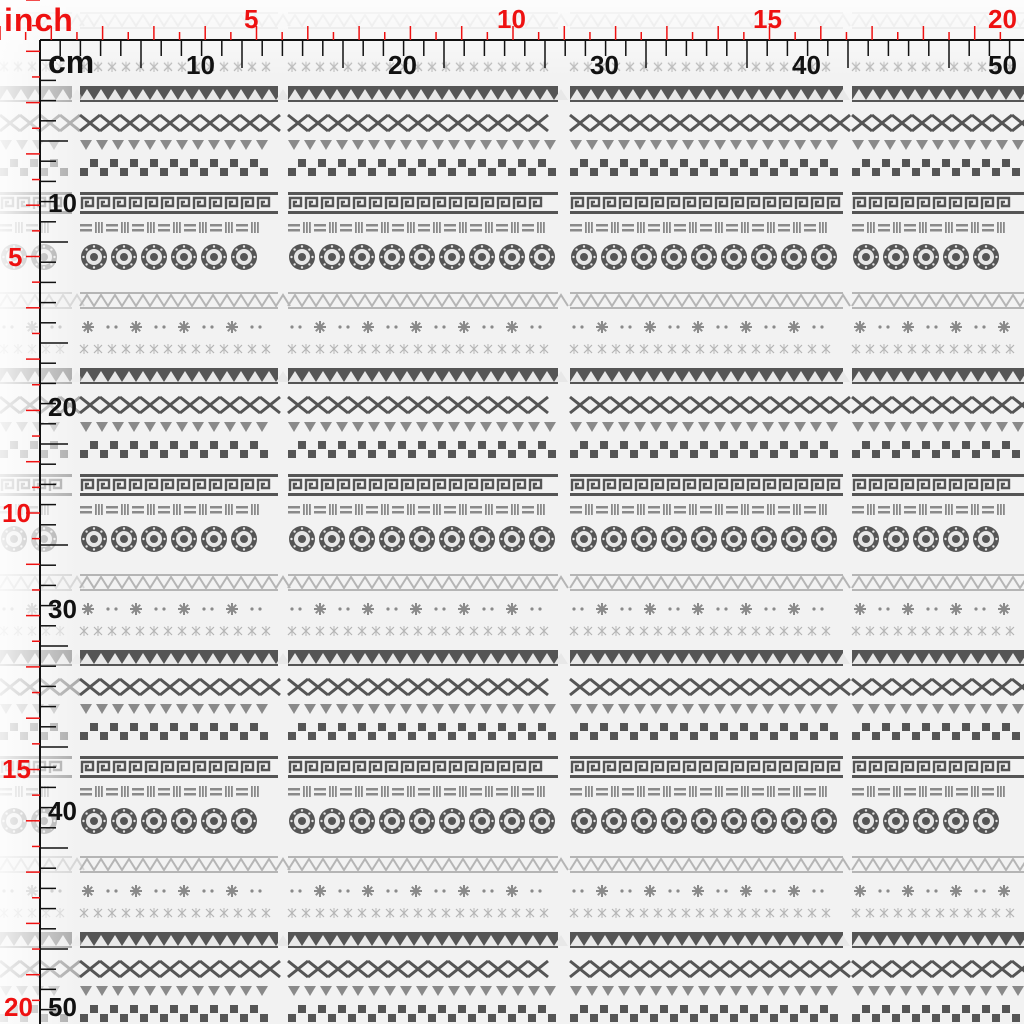 The width and height of the screenshot is (1024, 1024). What do you see at coordinates (1002, 19) in the screenshot?
I see `top-inch-label-20: 20` at bounding box center [1002, 19].